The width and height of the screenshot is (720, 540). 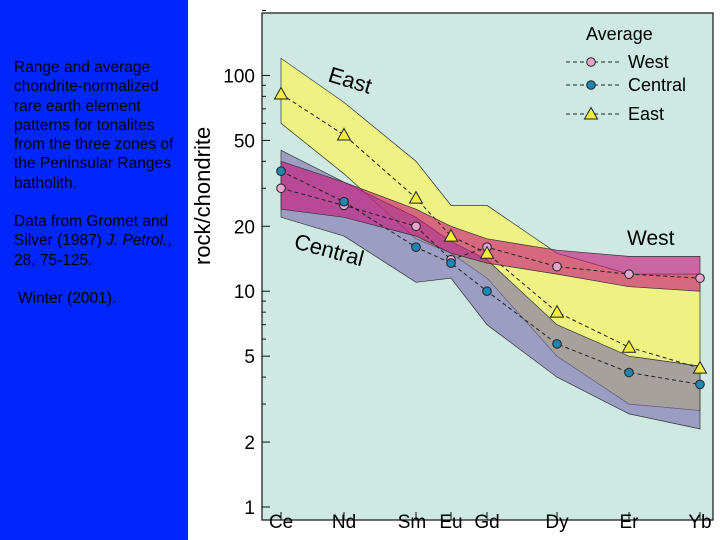 What do you see at coordinates (591, 62) in the screenshot?
I see `legend-marker-west` at bounding box center [591, 62].